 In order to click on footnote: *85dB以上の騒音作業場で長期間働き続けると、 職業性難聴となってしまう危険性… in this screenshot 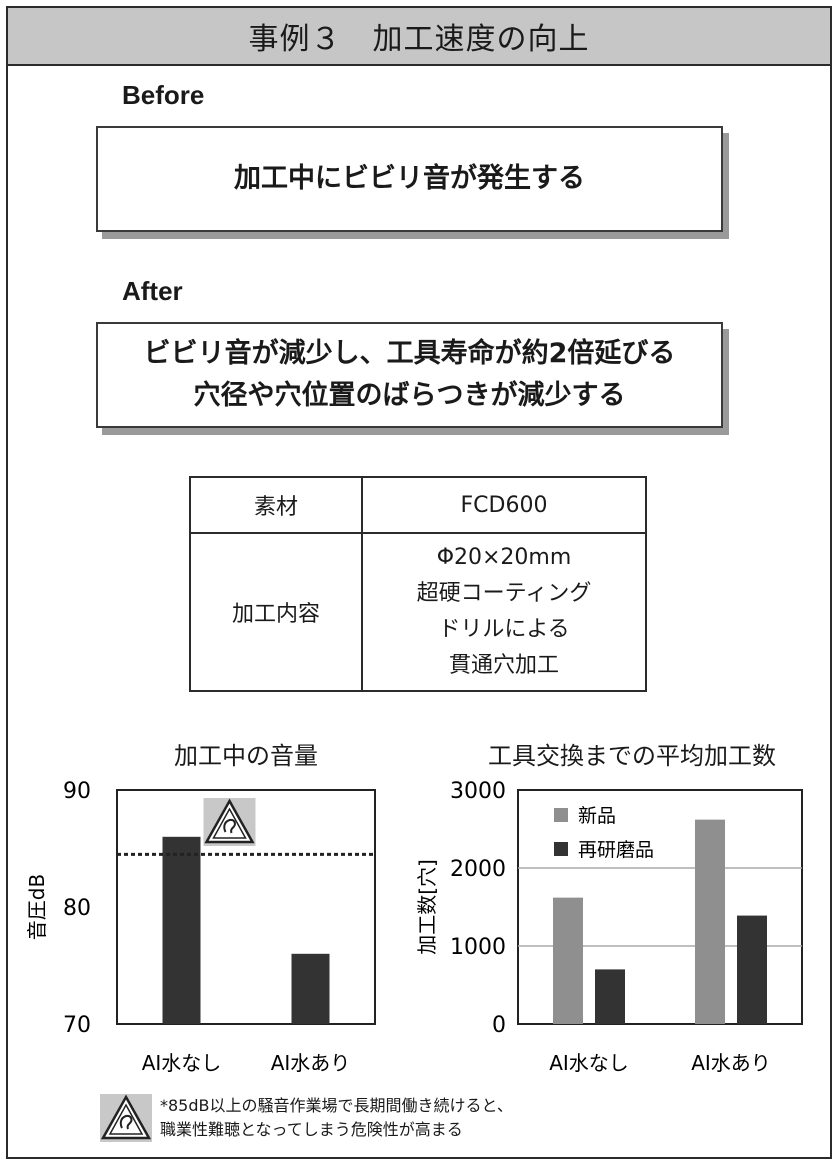, I will do `click(410, 1120)`.